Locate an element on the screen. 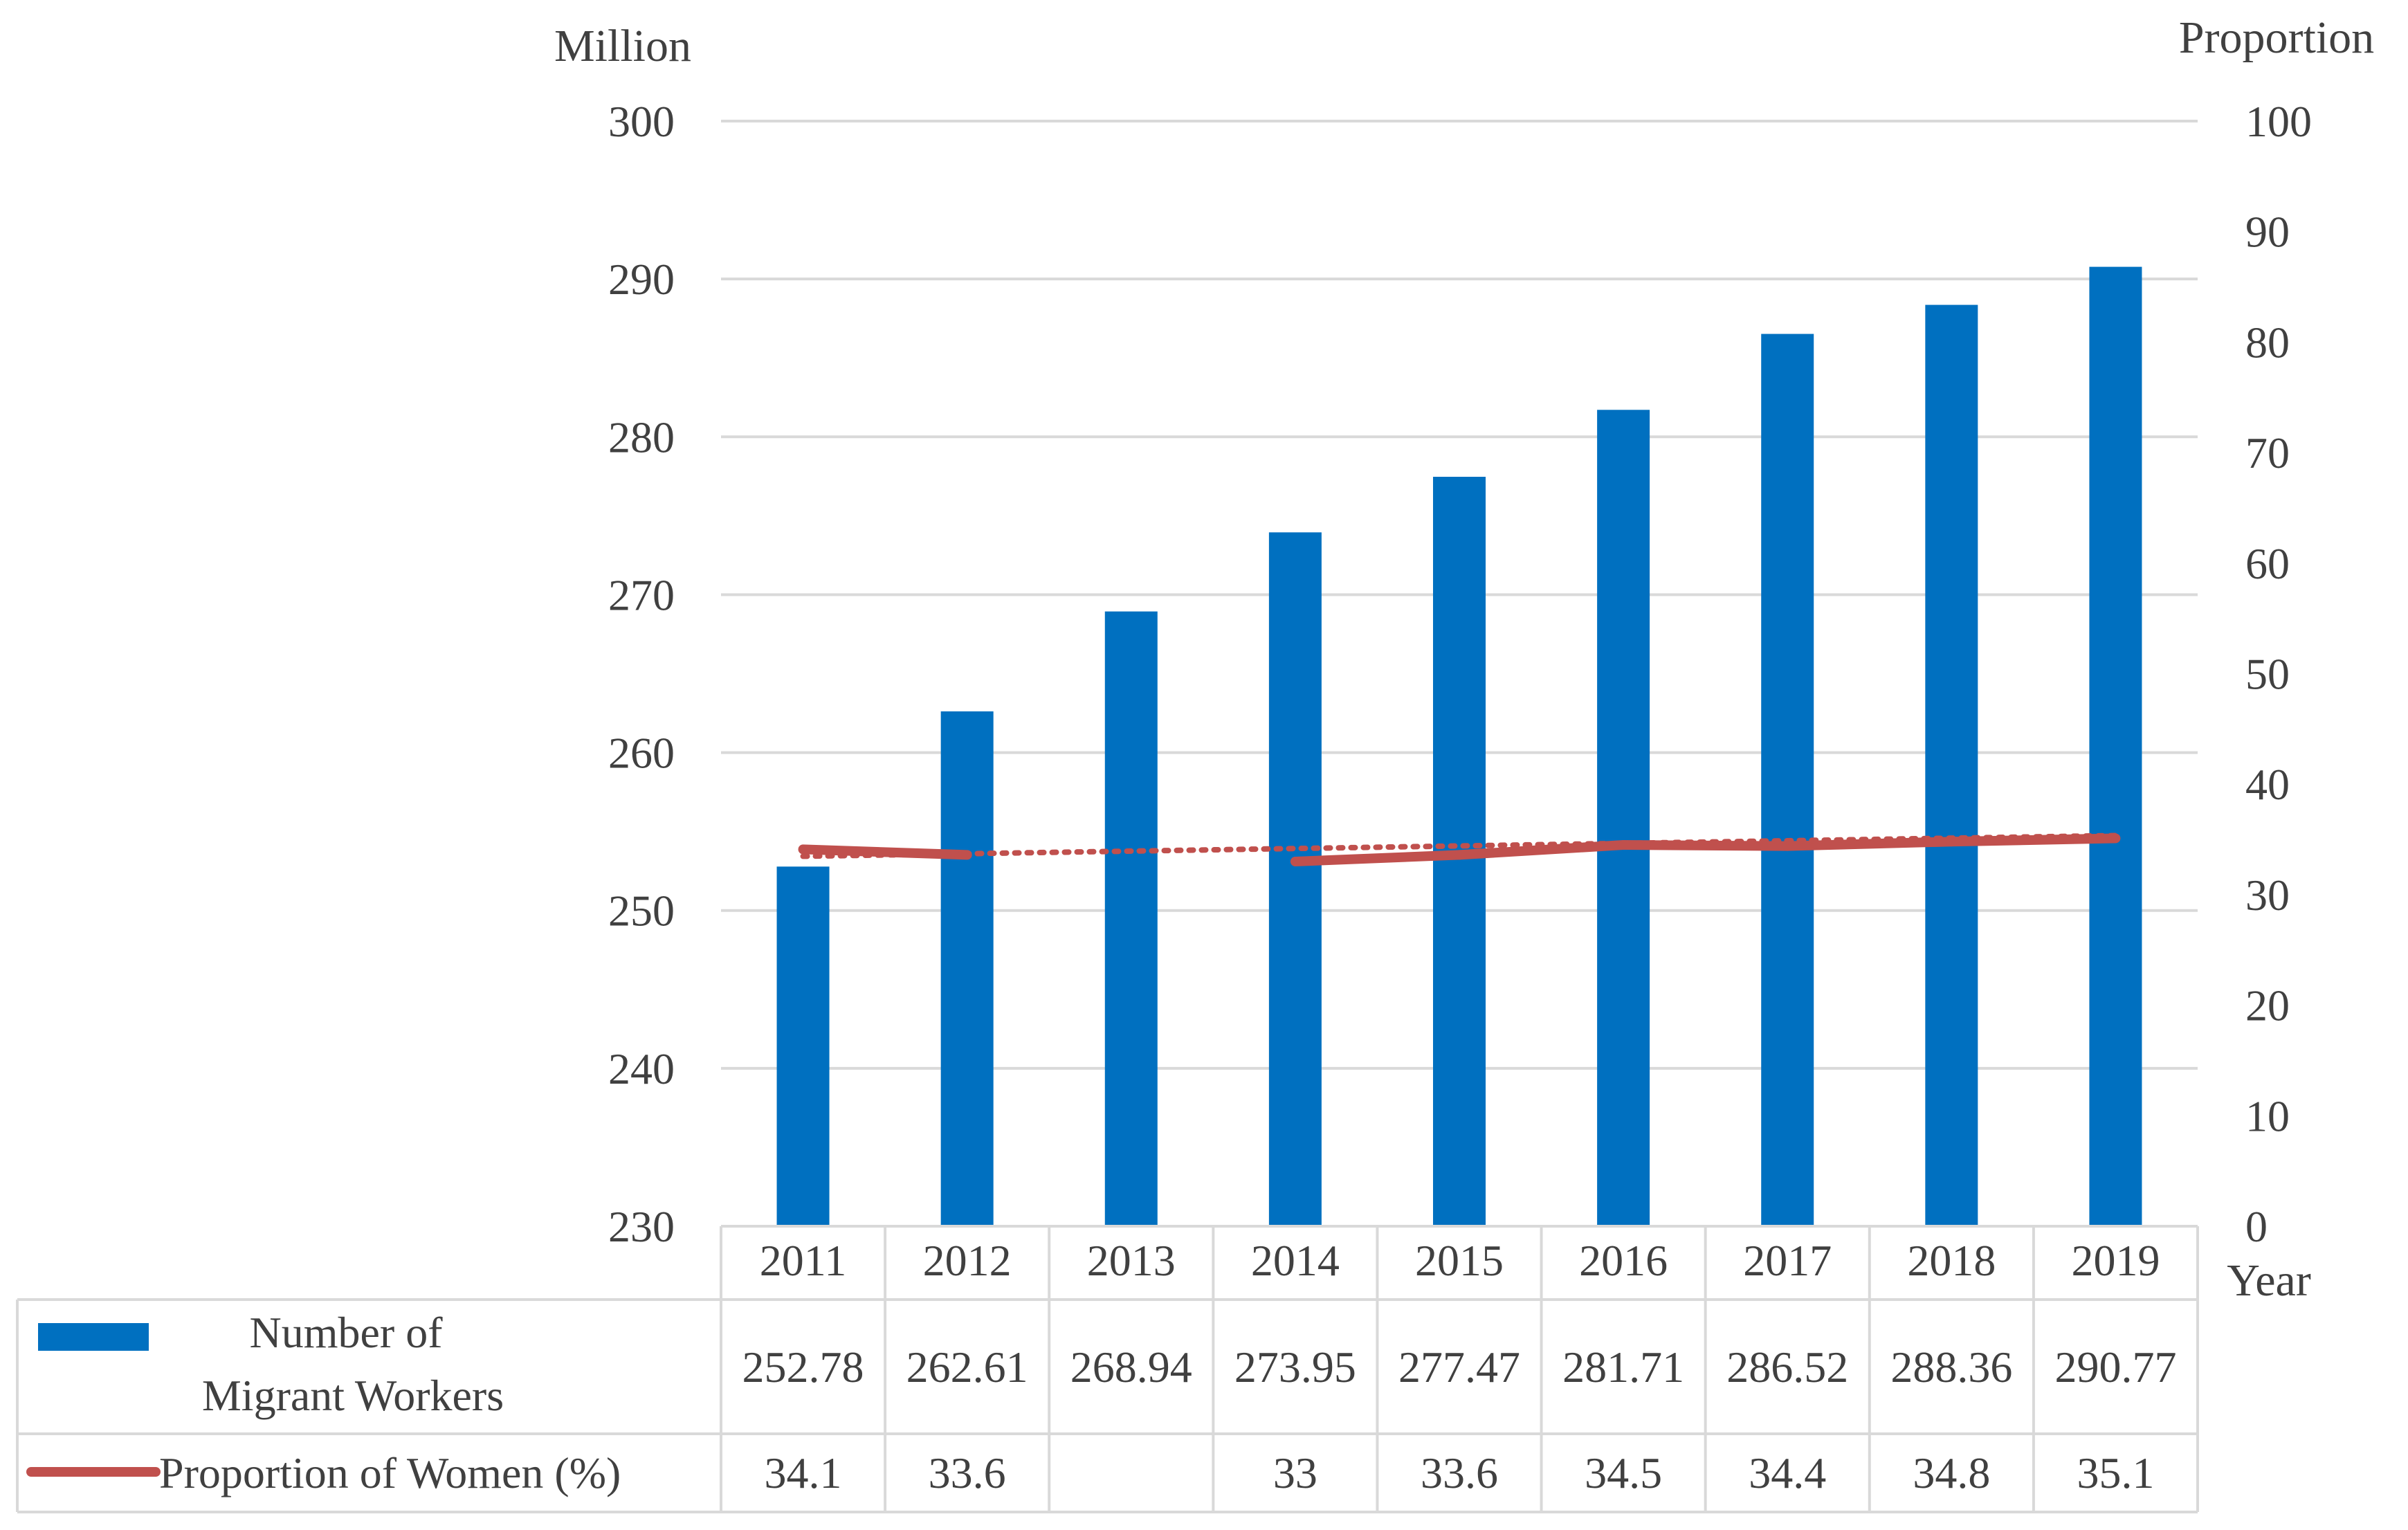 The image size is (2408, 1530). x-tick-label: 2019 is located at coordinates (2115, 1260).